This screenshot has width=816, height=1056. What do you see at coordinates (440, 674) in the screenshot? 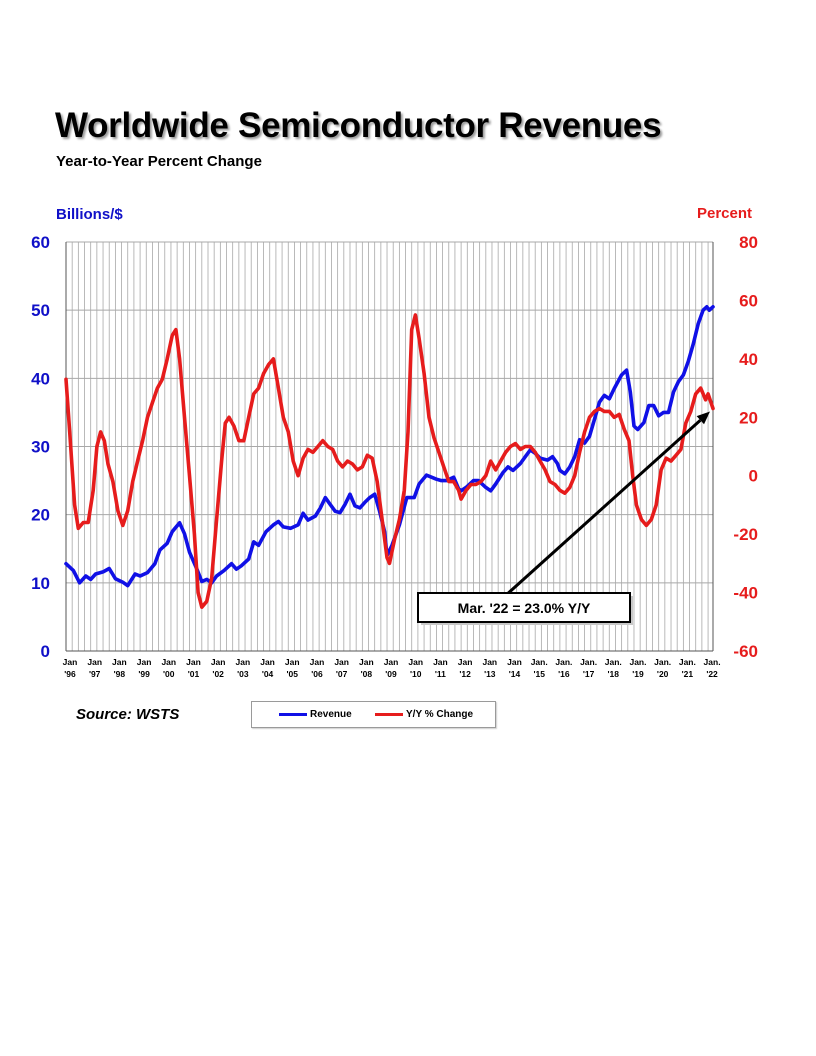
I see `x-tick-label: '11` at bounding box center [440, 674].